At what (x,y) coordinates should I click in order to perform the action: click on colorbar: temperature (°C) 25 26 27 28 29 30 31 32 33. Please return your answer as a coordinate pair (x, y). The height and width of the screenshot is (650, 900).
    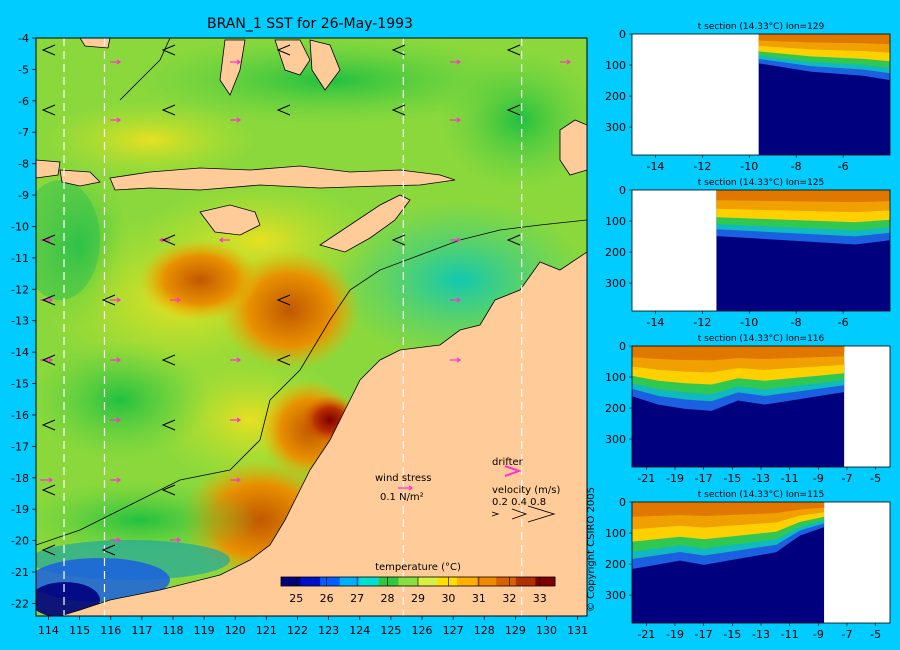
    Looking at the image, I should click on (418, 583).